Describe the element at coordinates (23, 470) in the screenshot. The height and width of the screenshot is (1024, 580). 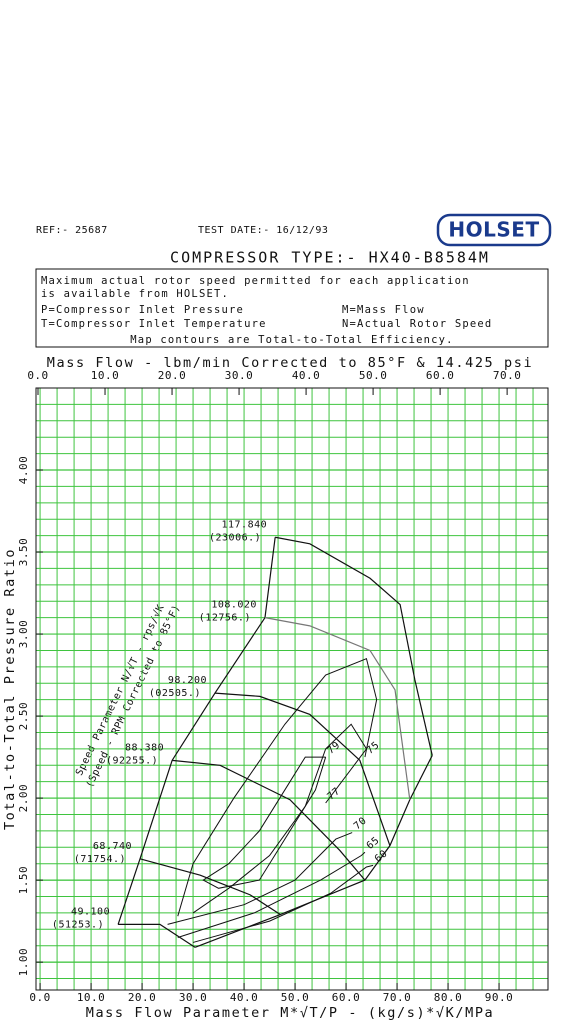
I see `y-tick-label: 4.00` at that location.